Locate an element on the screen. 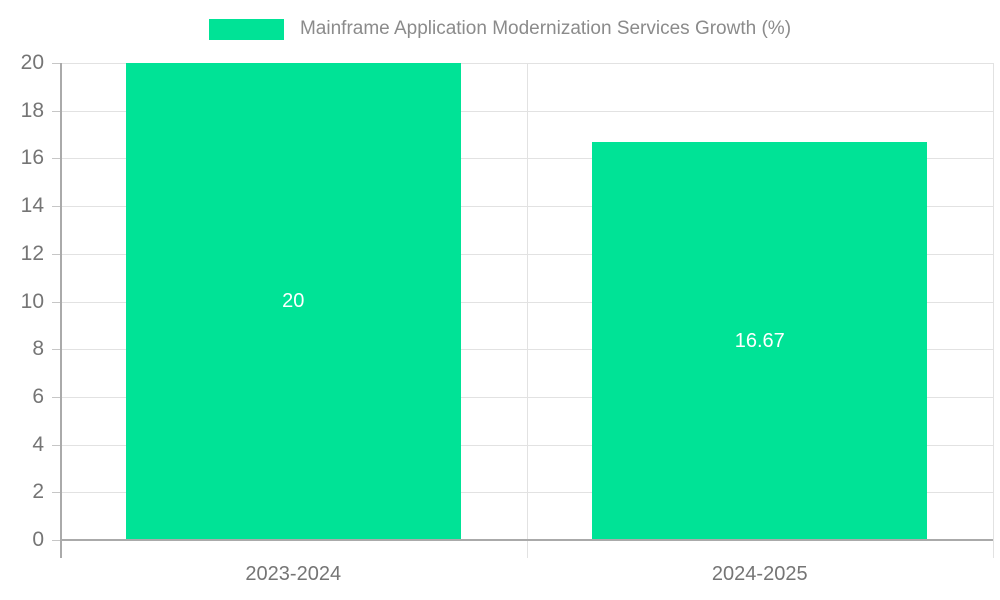  y-axis-tick-label: 2 is located at coordinates (38, 492).